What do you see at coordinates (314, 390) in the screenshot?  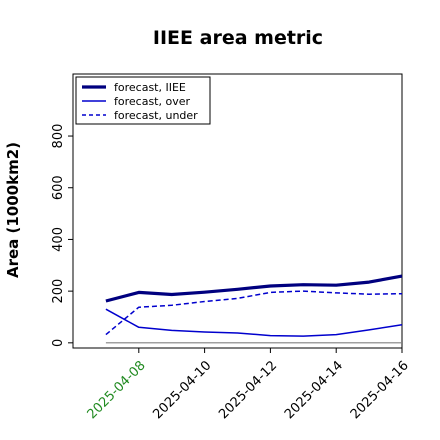 I see `x-tick-label: 2025-04-14` at bounding box center [314, 390].